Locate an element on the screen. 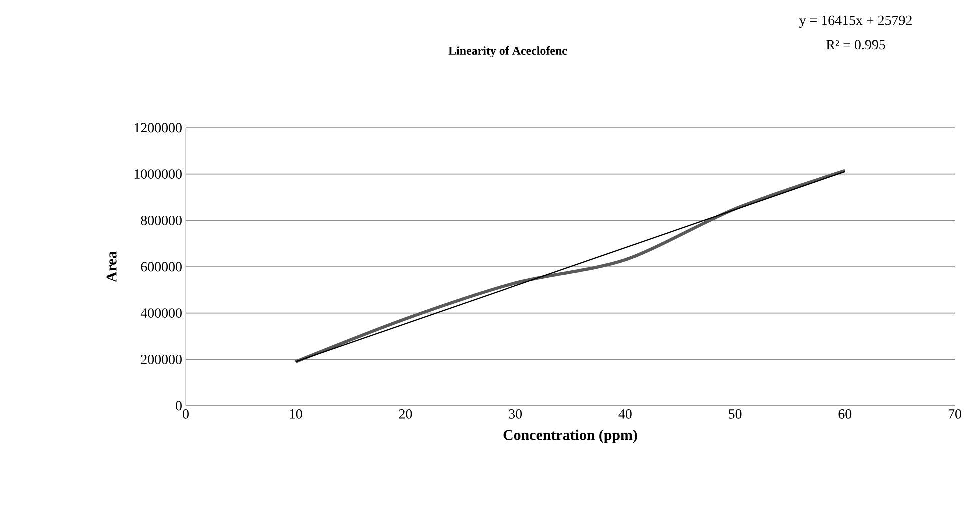 The image size is (972, 516). y-tick-label: 1000000 is located at coordinates (158, 175).